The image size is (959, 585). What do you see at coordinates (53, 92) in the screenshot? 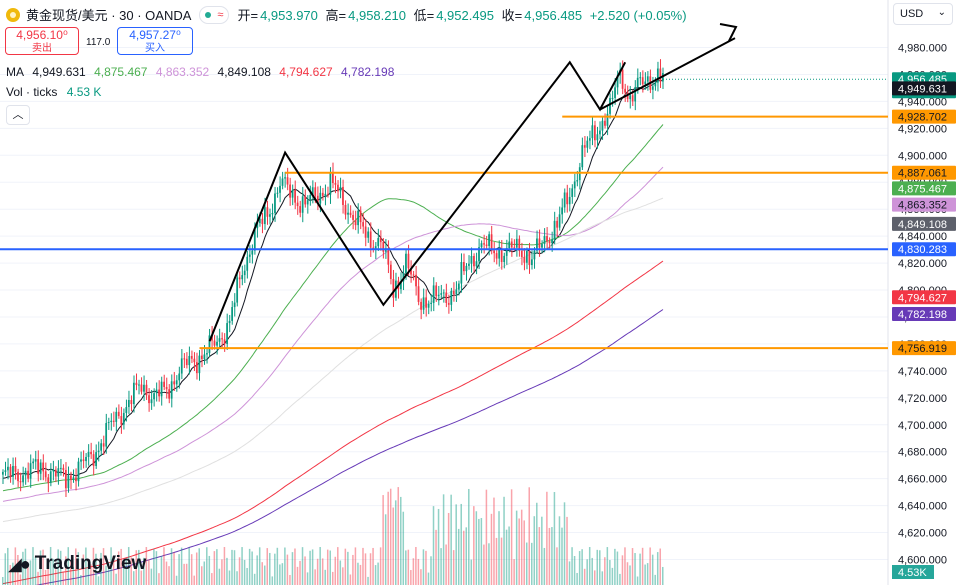
I see `volume-legend: Vol · ticks 4.53 K` at bounding box center [53, 92].